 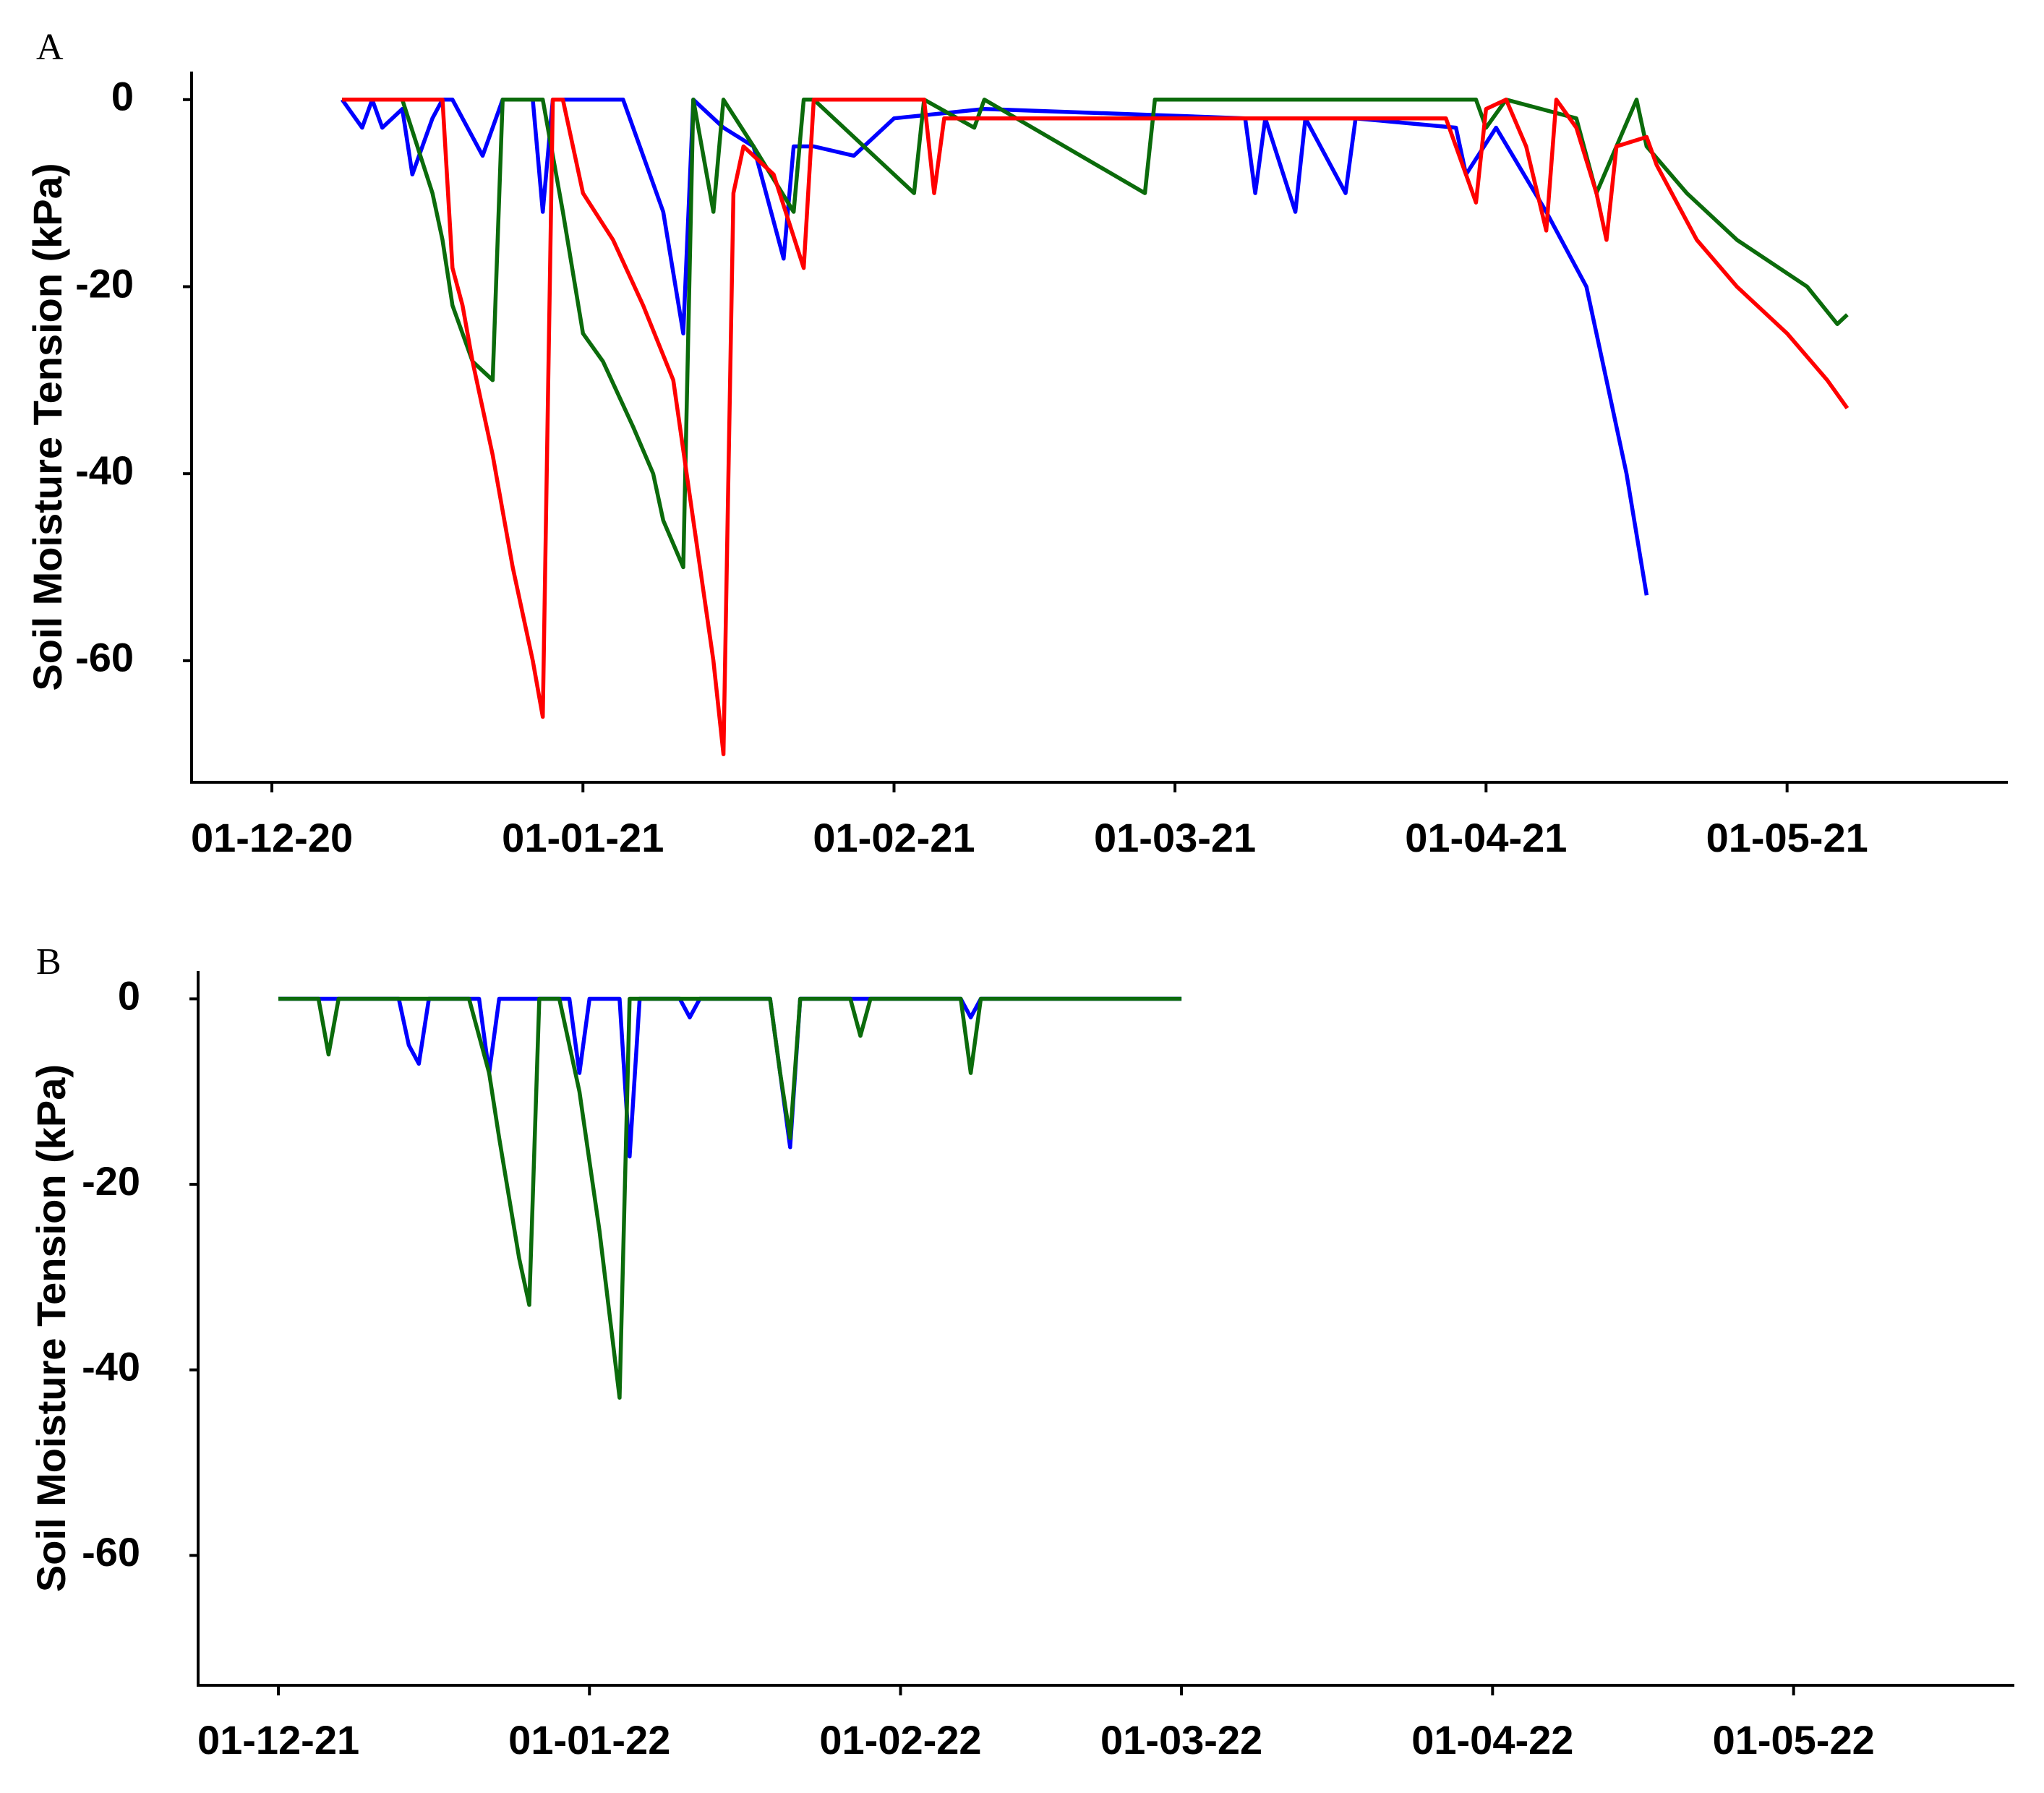 I want to click on x-tick-label: 01-01-22, so click(x=589, y=1740).